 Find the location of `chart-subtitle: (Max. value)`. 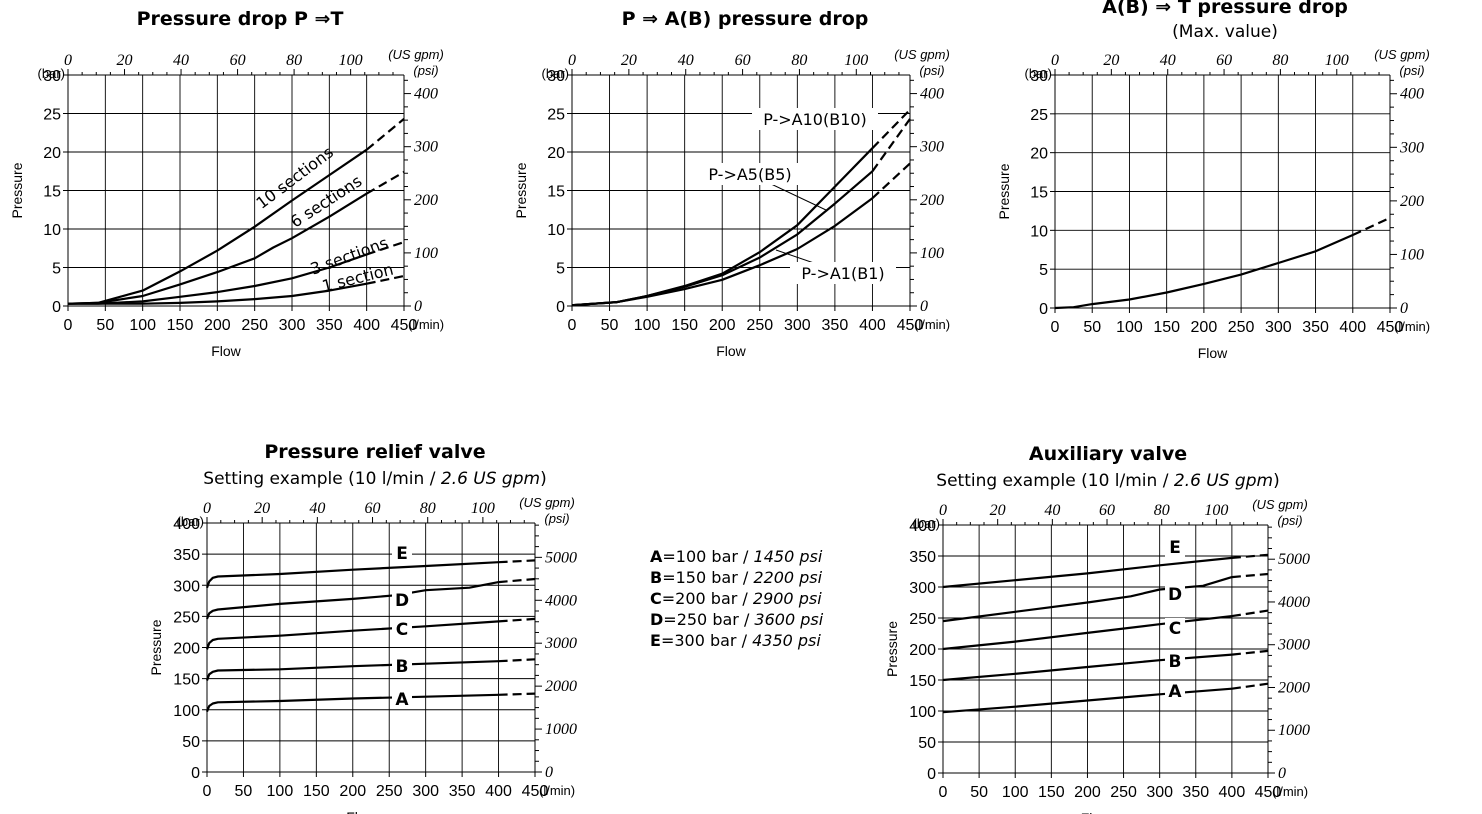

chart-subtitle: (Max. value) is located at coordinates (1225, 32).